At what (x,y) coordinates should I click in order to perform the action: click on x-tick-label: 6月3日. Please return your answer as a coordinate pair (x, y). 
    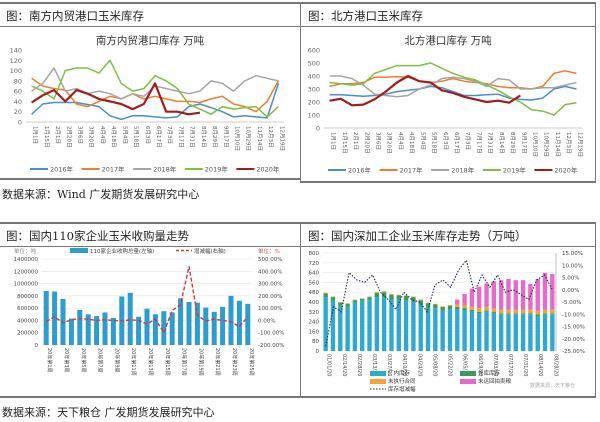
    Looking at the image, I should click on (445, 141).